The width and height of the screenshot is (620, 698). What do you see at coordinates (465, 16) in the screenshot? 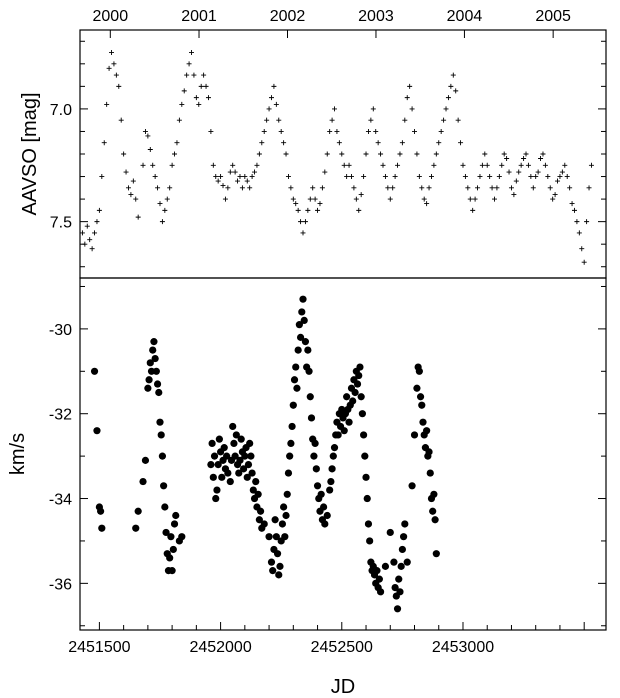
I see `top-year-tick-label: 2004` at bounding box center [465, 16].